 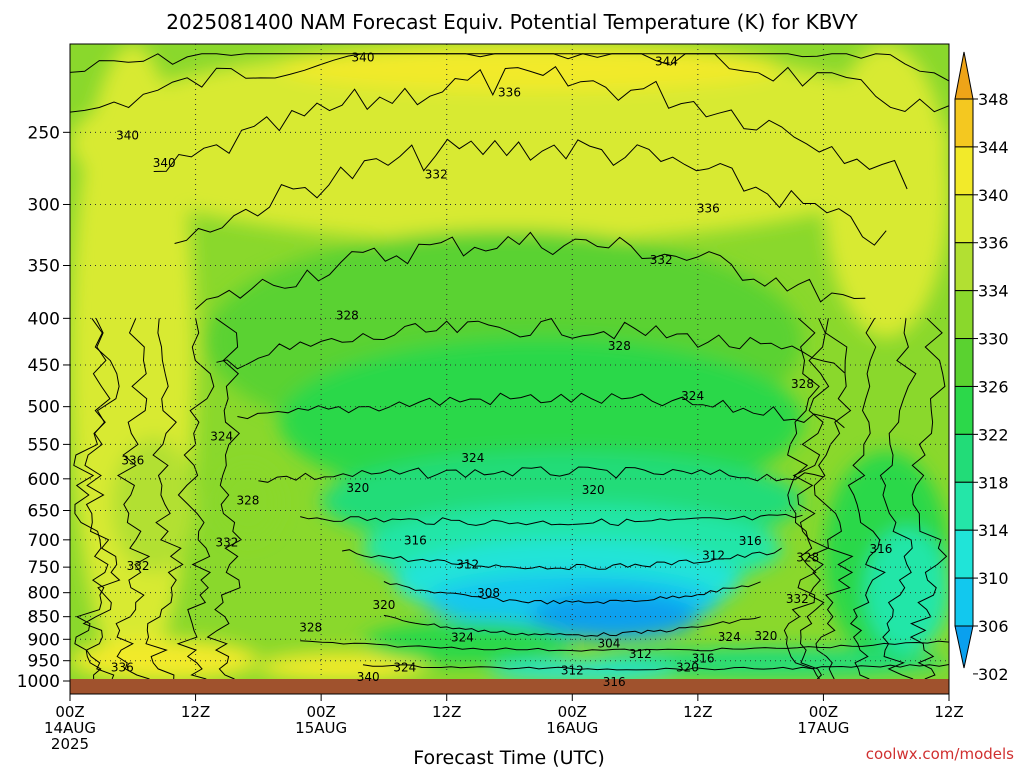 I want to click on y-tick-label: 600, so click(x=44, y=480).